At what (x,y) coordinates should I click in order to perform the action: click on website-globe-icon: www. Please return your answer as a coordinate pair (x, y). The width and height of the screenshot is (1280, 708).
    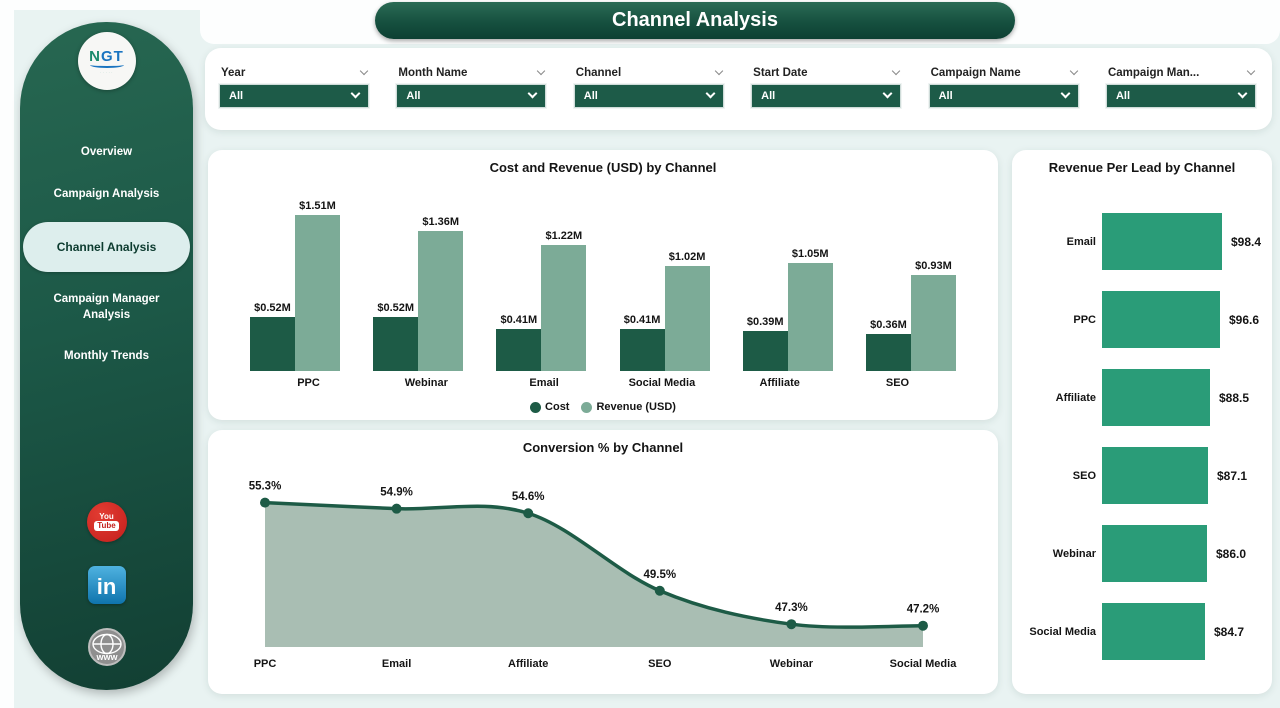
    Looking at the image, I should click on (106, 647).